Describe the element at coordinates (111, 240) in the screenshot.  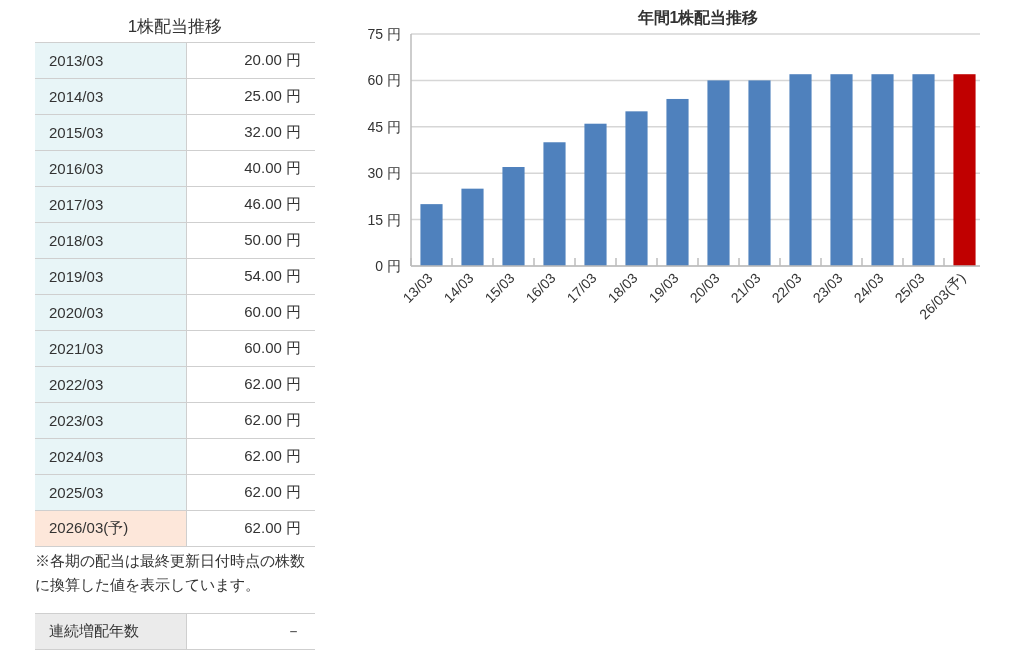
I see `category-label: 2018/03` at that location.